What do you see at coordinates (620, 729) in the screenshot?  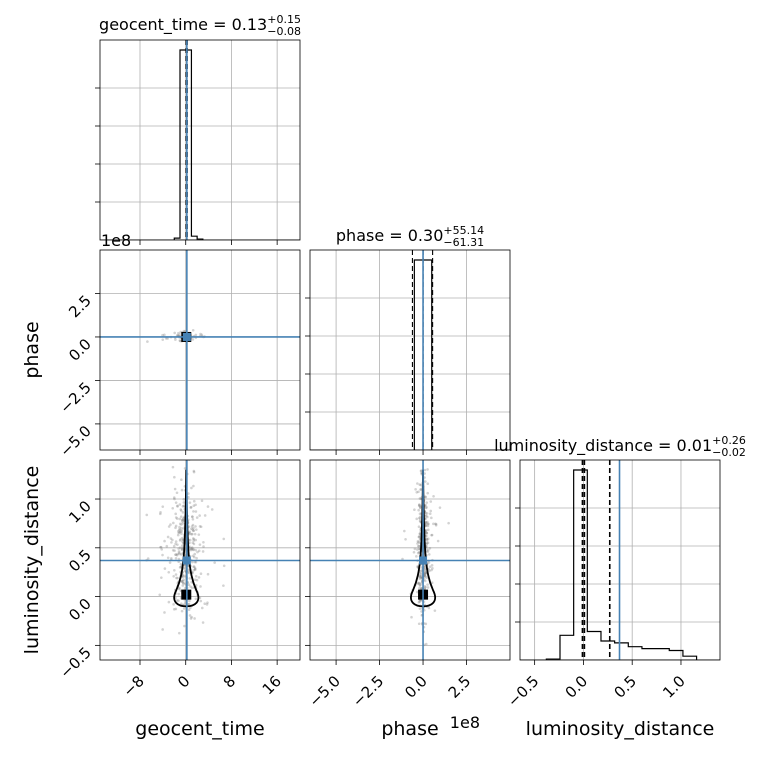 I see `xaxis-label-luminosity_distance: luminosity_distance` at bounding box center [620, 729].